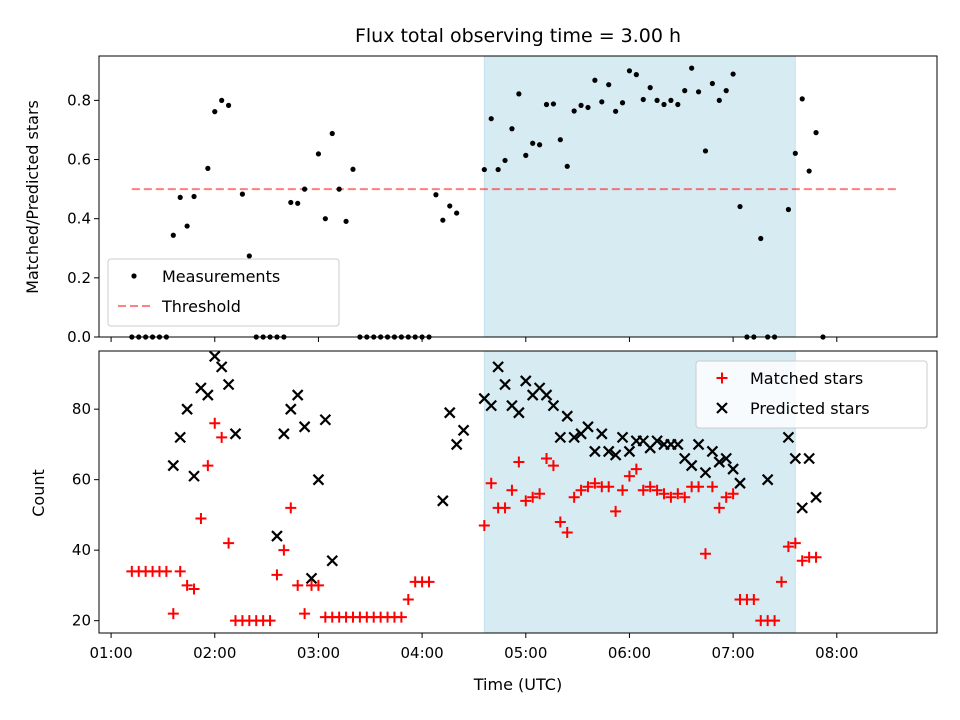  Describe the element at coordinates (81, 621) in the screenshot. I see `y-tick-label: 20` at that location.